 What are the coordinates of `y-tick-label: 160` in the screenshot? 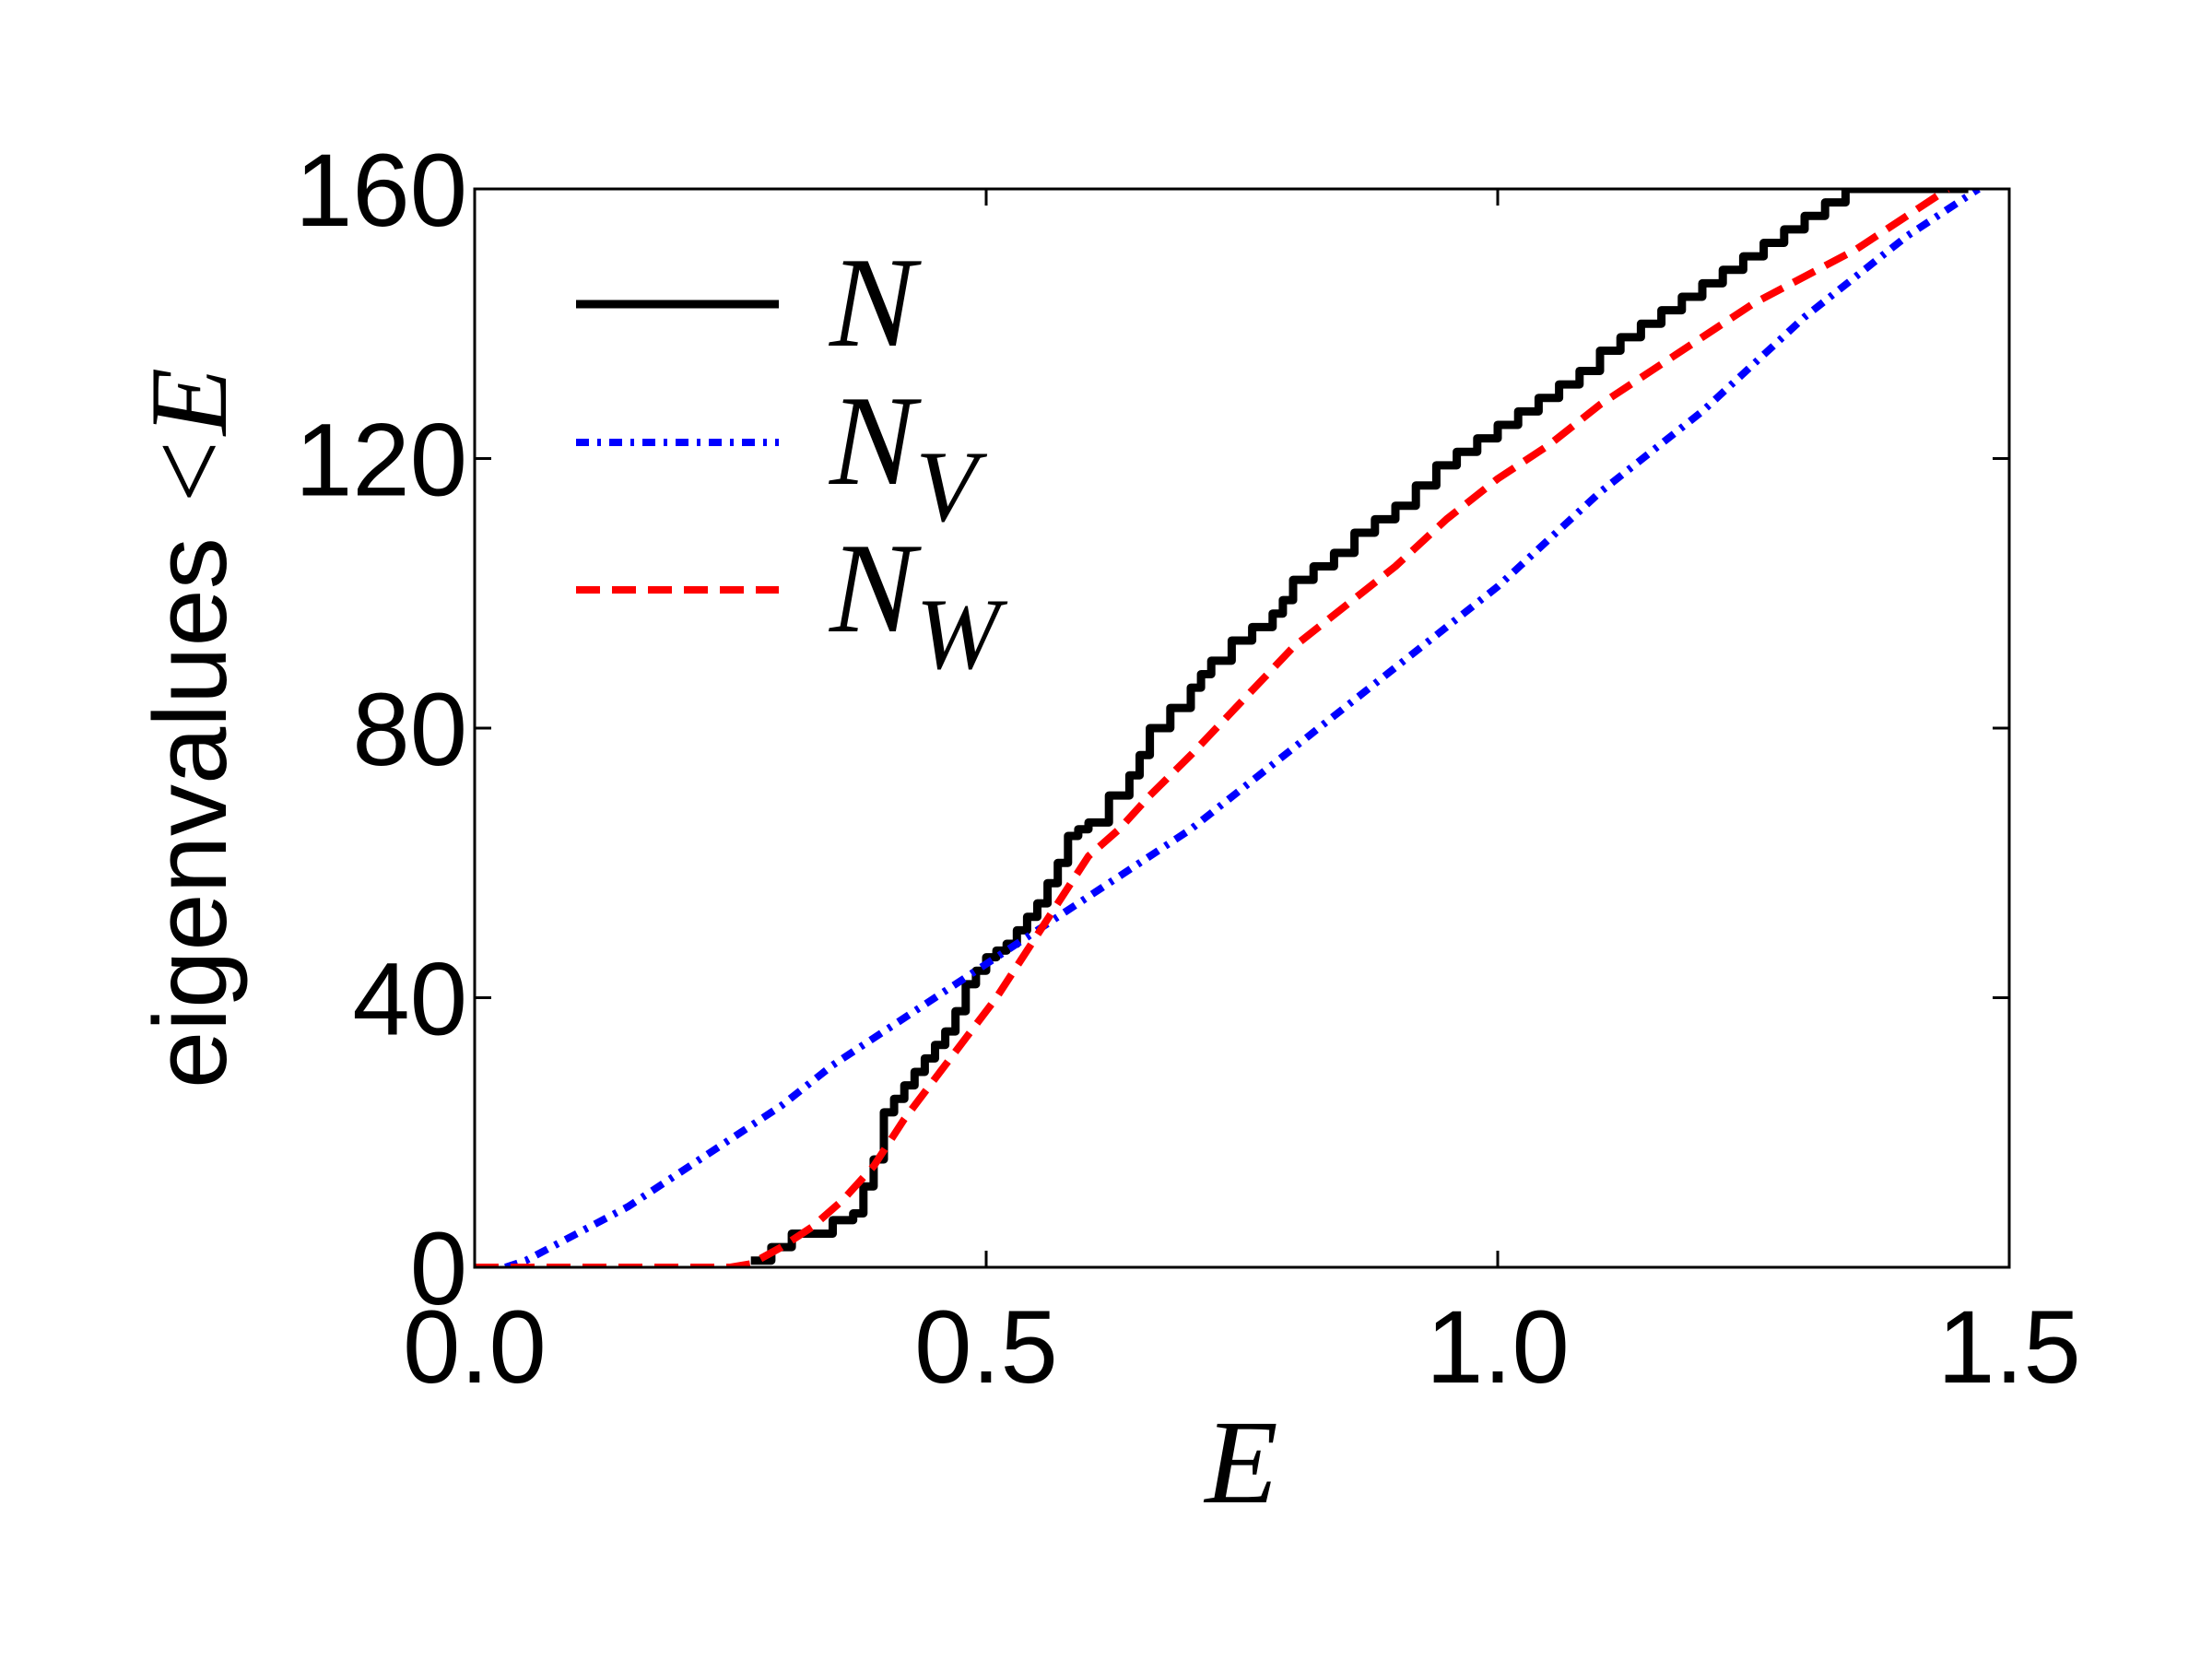 It's located at (381, 190).